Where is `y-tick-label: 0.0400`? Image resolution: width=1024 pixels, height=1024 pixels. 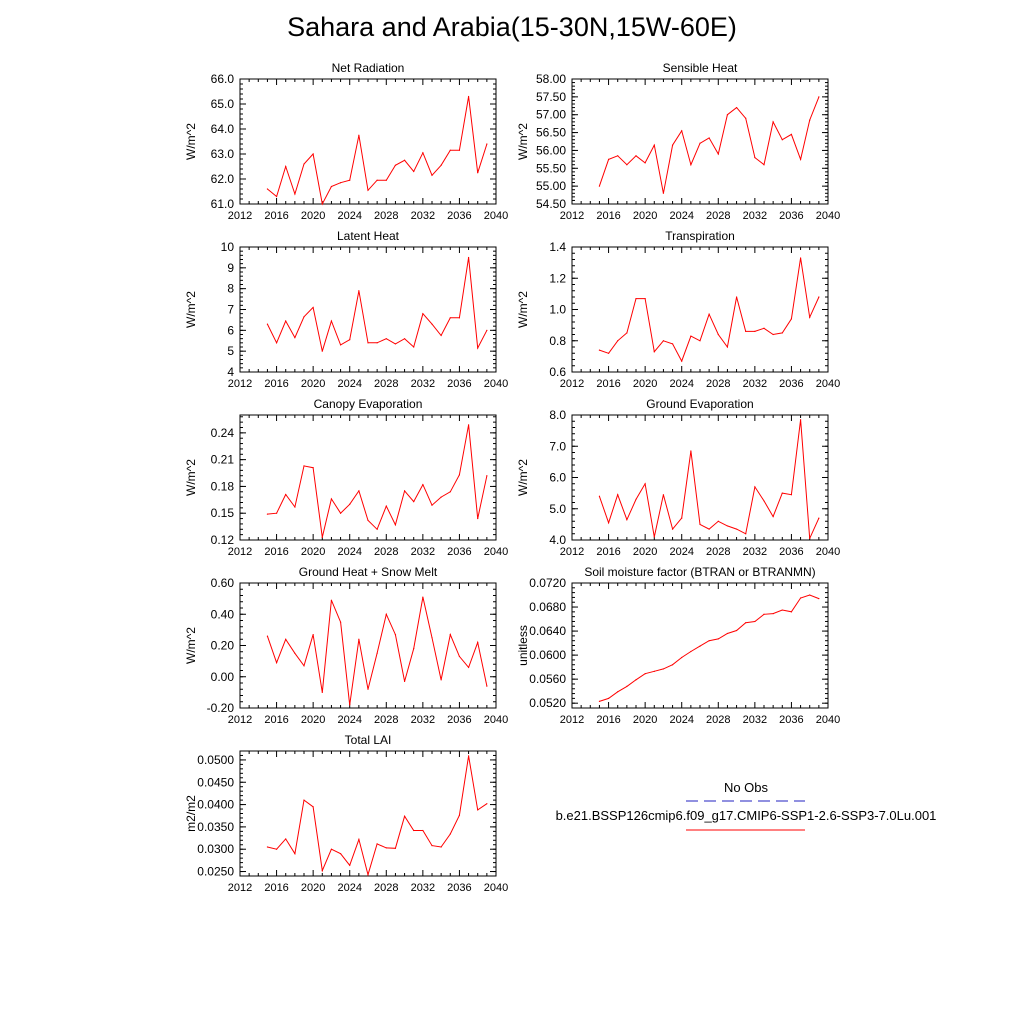 y-tick-label: 0.0400 is located at coordinates (215, 805).